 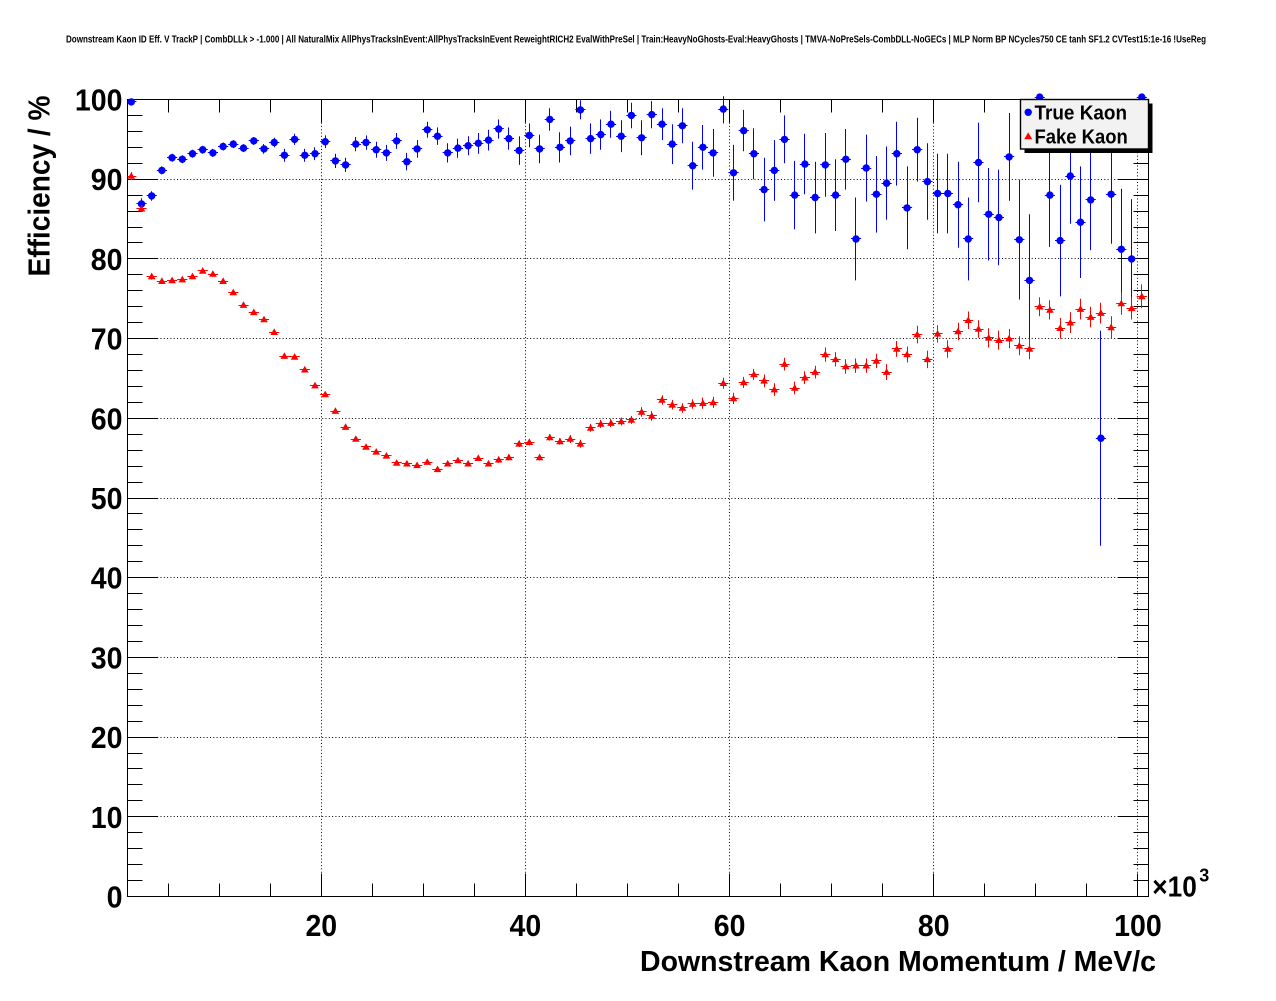 What do you see at coordinates (1081, 113) in the screenshot?
I see `svg-text: True Kaon` at bounding box center [1081, 113].